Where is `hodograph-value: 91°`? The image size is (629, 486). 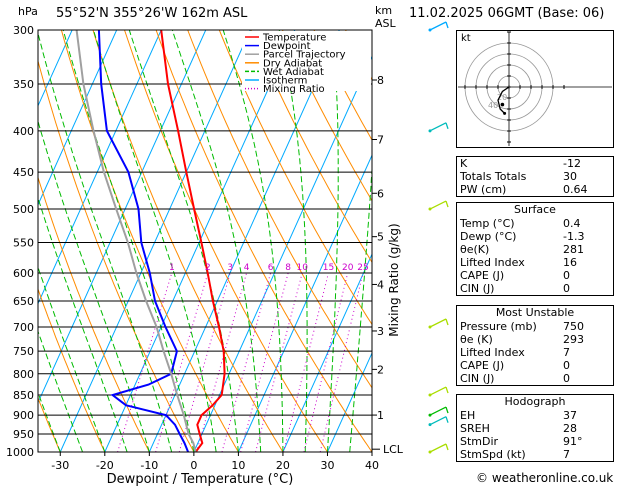 hodograph-value: 91° is located at coordinates (573, 441).